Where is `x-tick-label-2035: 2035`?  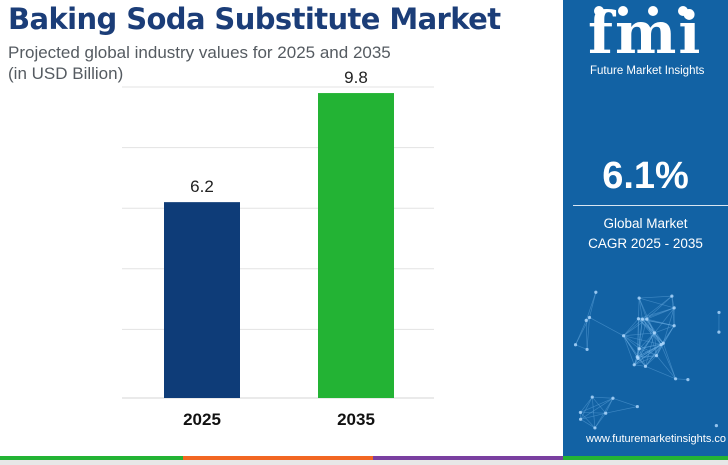
x-tick-label-2035: 2035 is located at coordinates (356, 419).